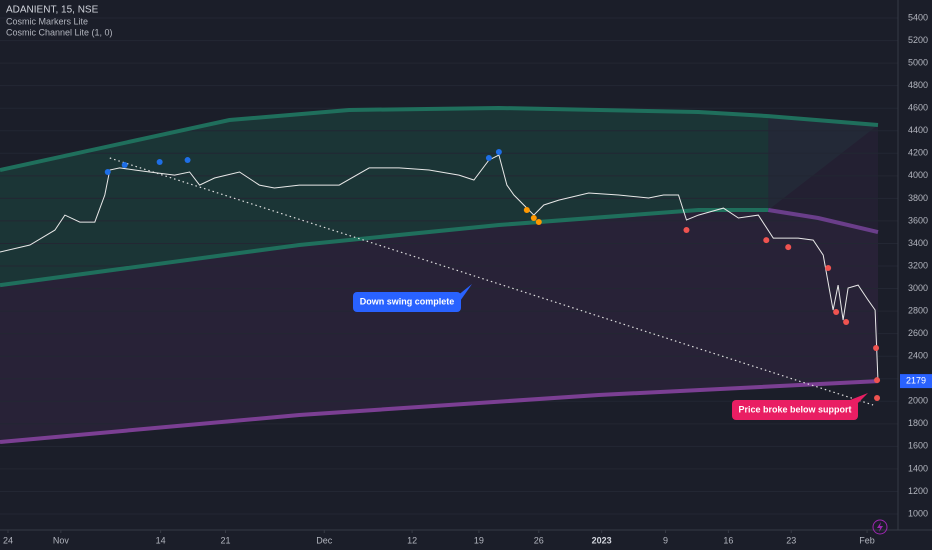 The height and width of the screenshot is (550, 932). What do you see at coordinates (918, 356) in the screenshot?
I see `y-tick-label: 2400` at bounding box center [918, 356].